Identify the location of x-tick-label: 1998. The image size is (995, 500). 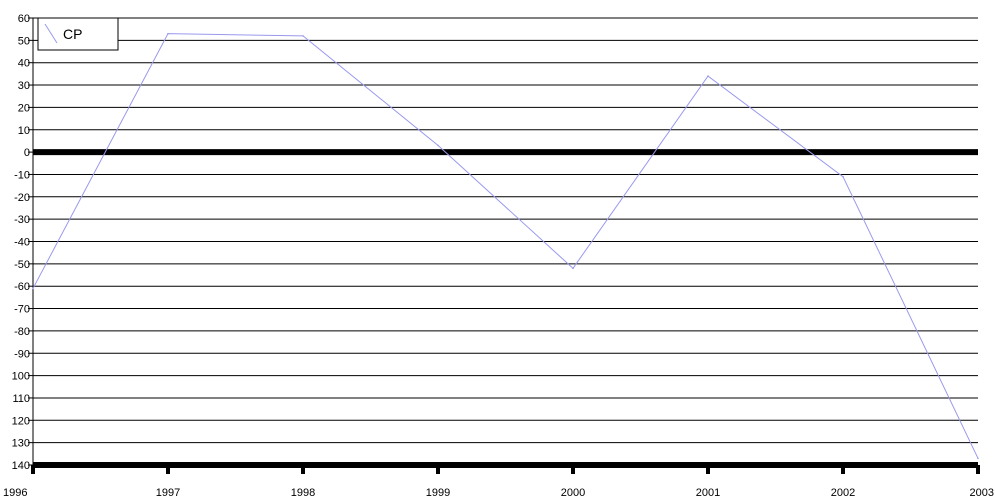
(303, 493).